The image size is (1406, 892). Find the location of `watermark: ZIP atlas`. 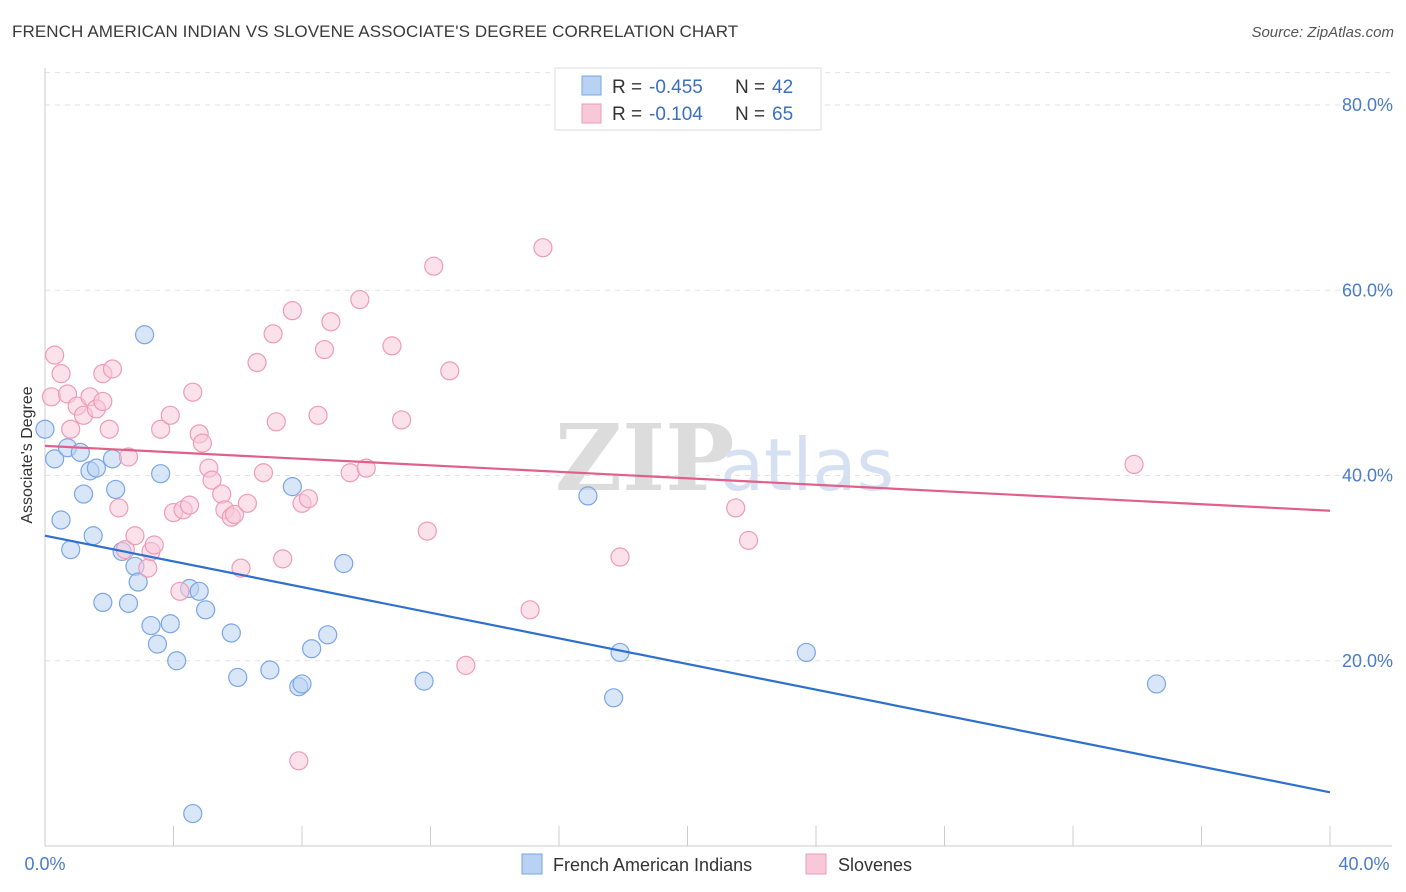

watermark: ZIP atlas is located at coordinates (724, 458).